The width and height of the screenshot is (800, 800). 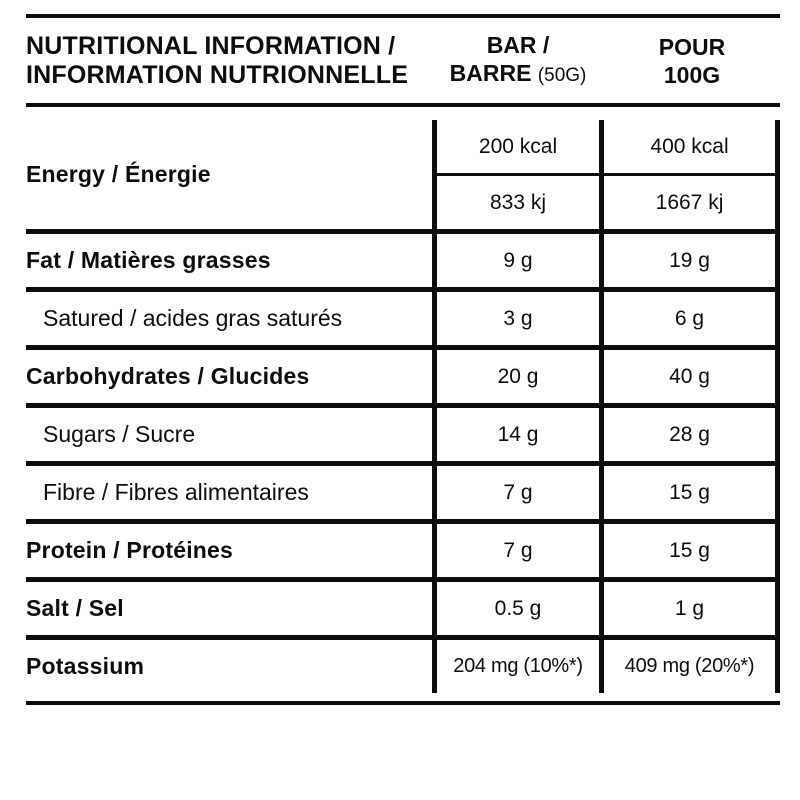 I want to click on value-bar: 3 g, so click(x=518, y=318).